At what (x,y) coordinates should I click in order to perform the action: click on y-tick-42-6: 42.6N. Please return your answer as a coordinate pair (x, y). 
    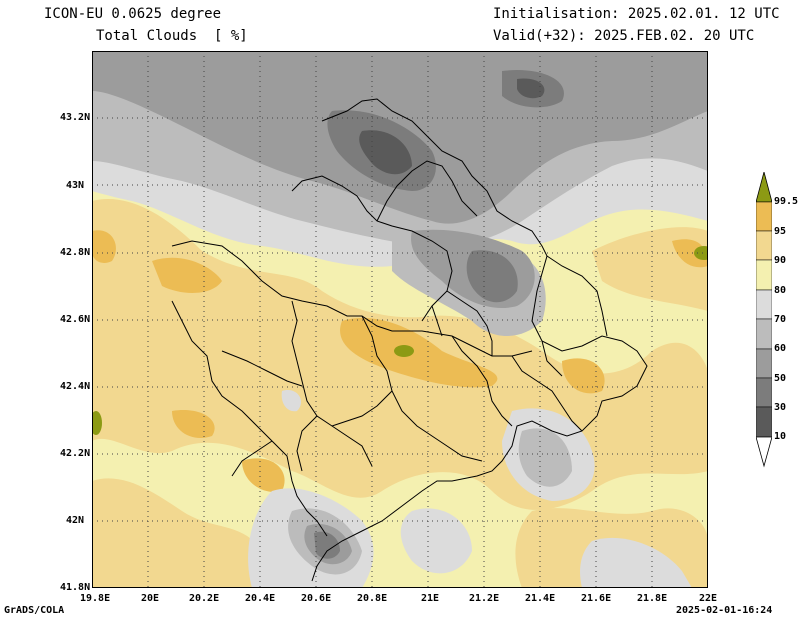
    Looking at the image, I should click on (75, 319).